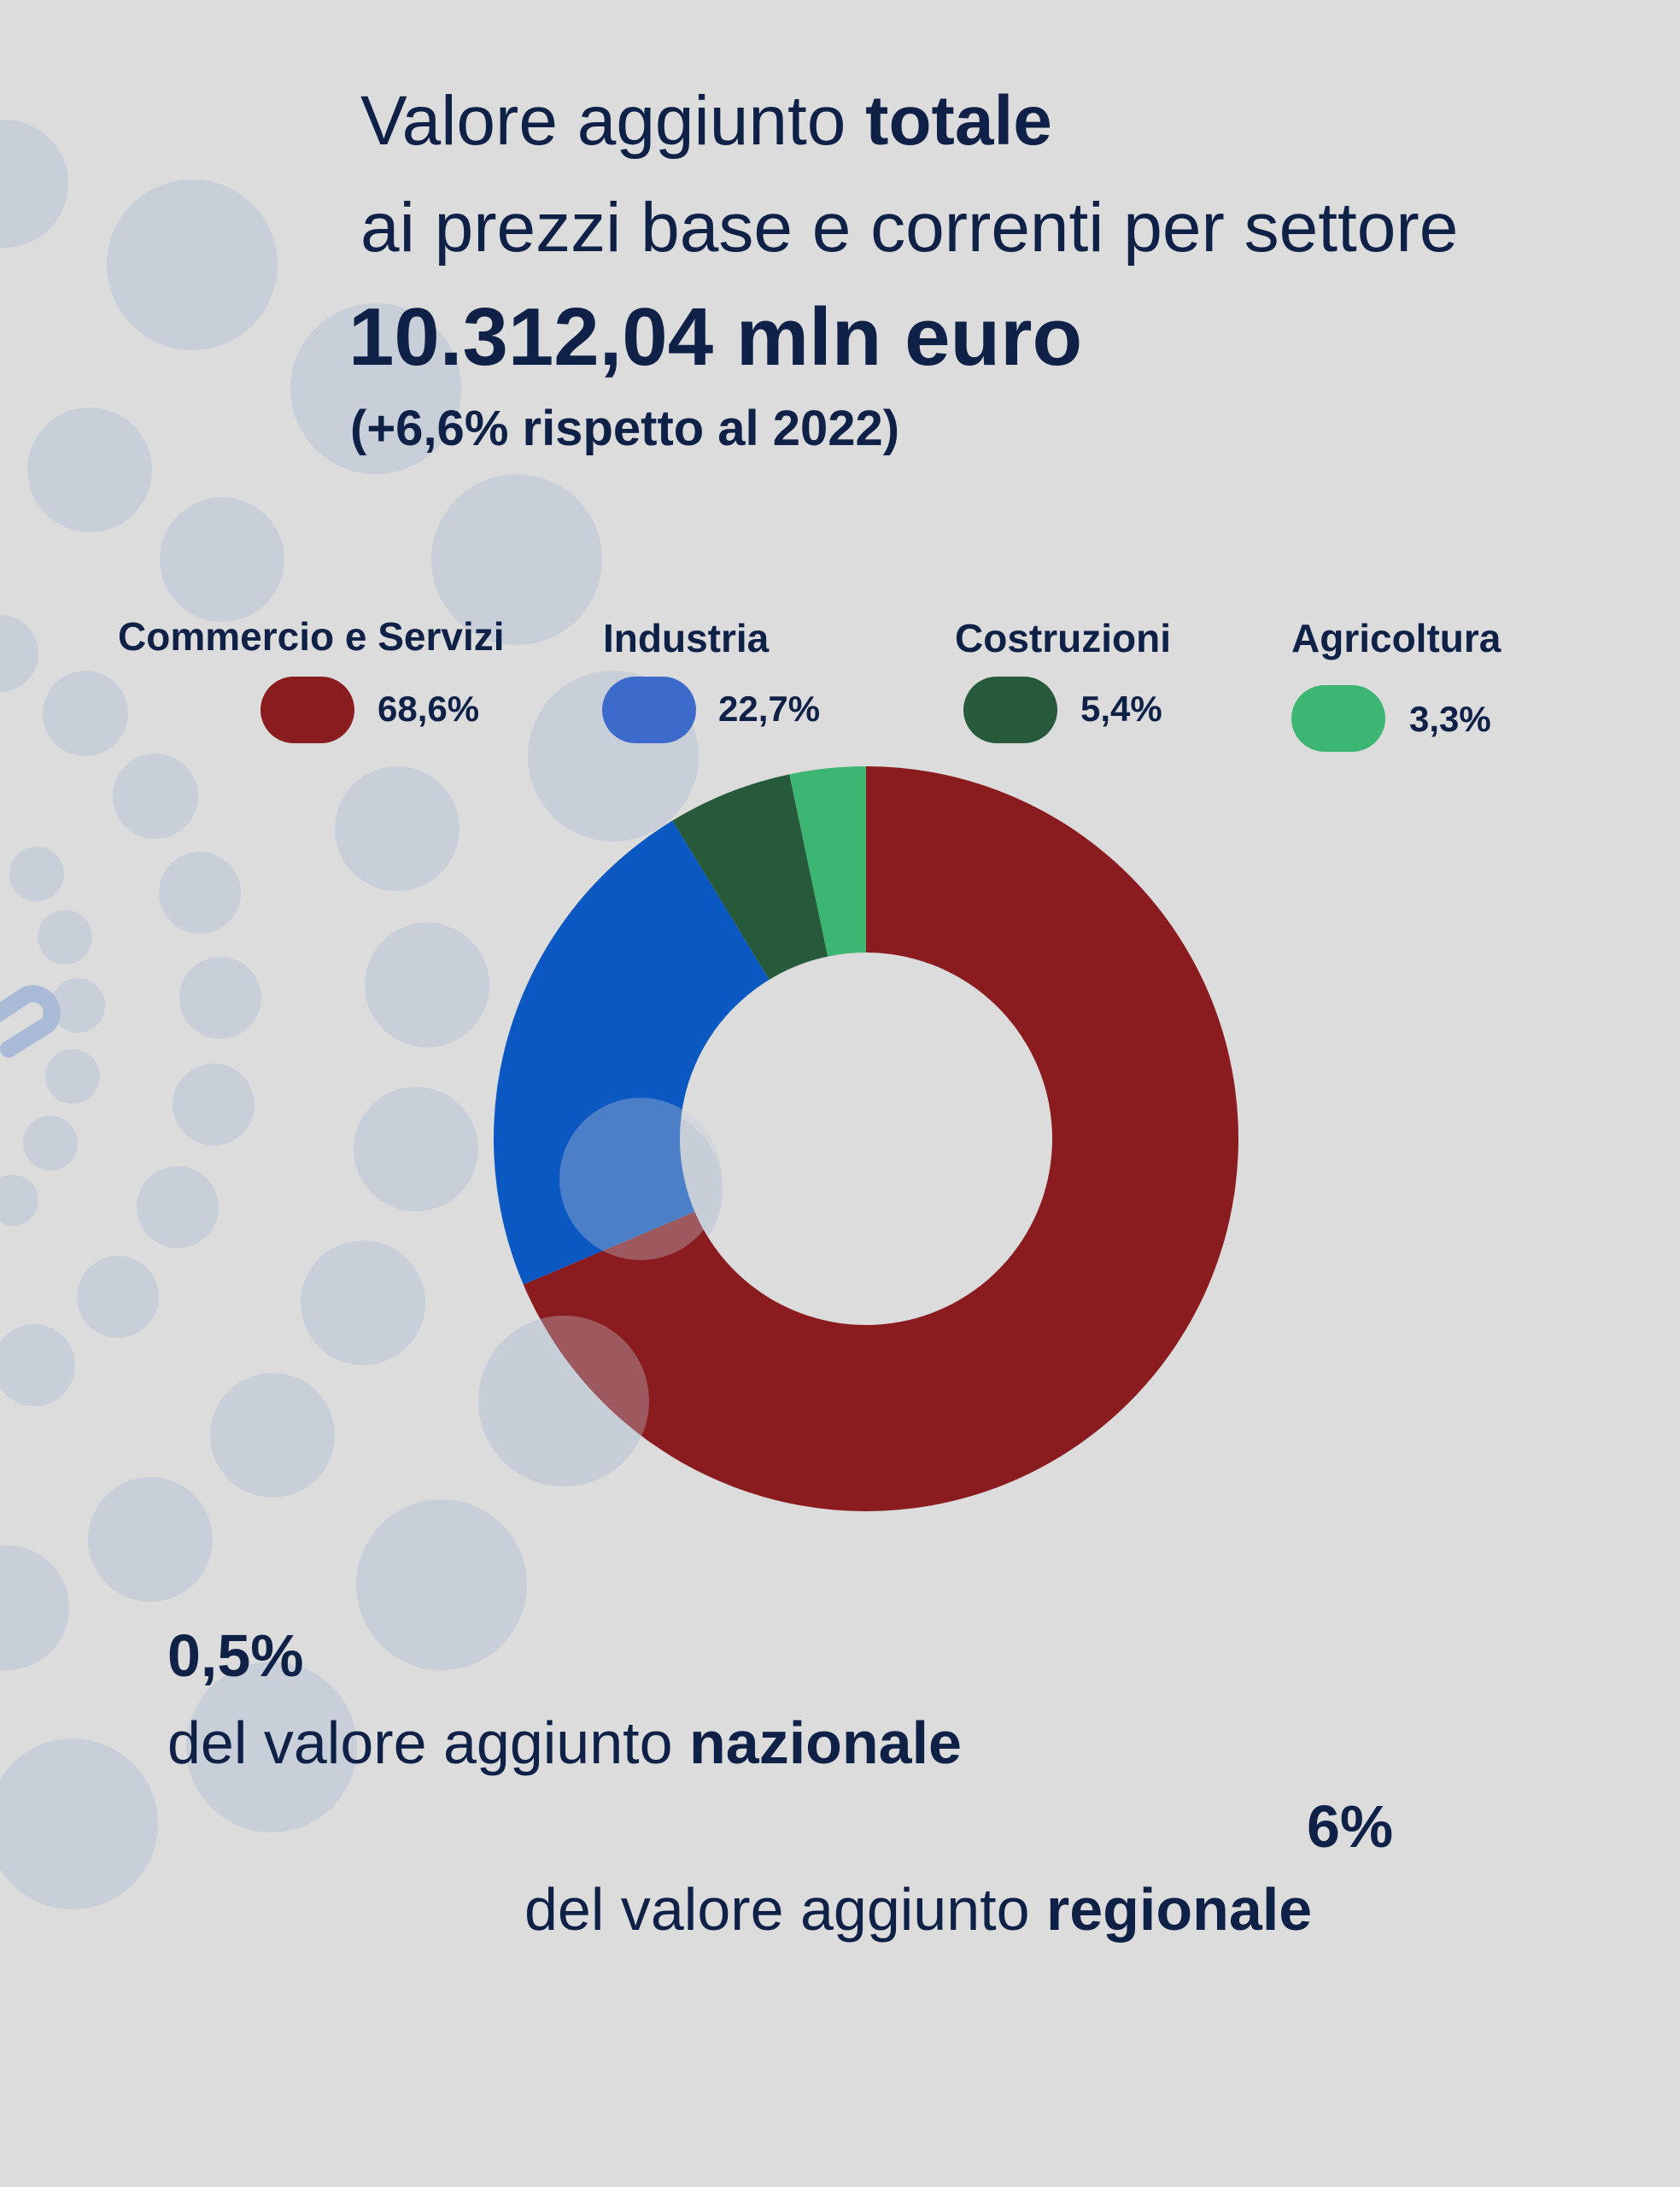 The image size is (1680, 2187). What do you see at coordinates (687, 638) in the screenshot?
I see `legend-label-industria: Industria` at bounding box center [687, 638].